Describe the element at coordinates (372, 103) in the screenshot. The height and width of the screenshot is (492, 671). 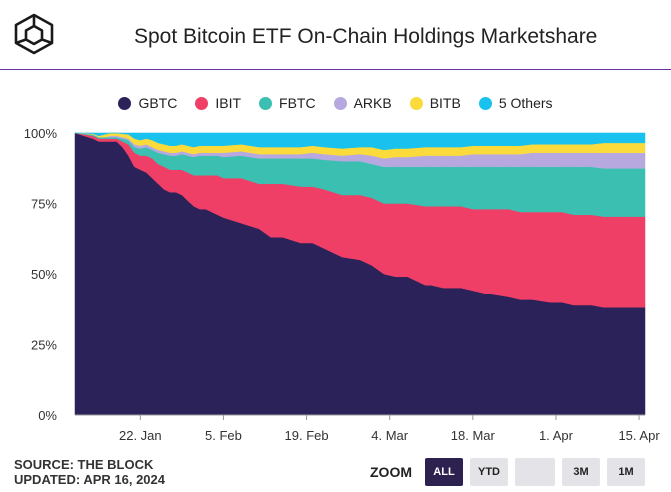
I see `legend-label-arkb: ARKB` at that location.